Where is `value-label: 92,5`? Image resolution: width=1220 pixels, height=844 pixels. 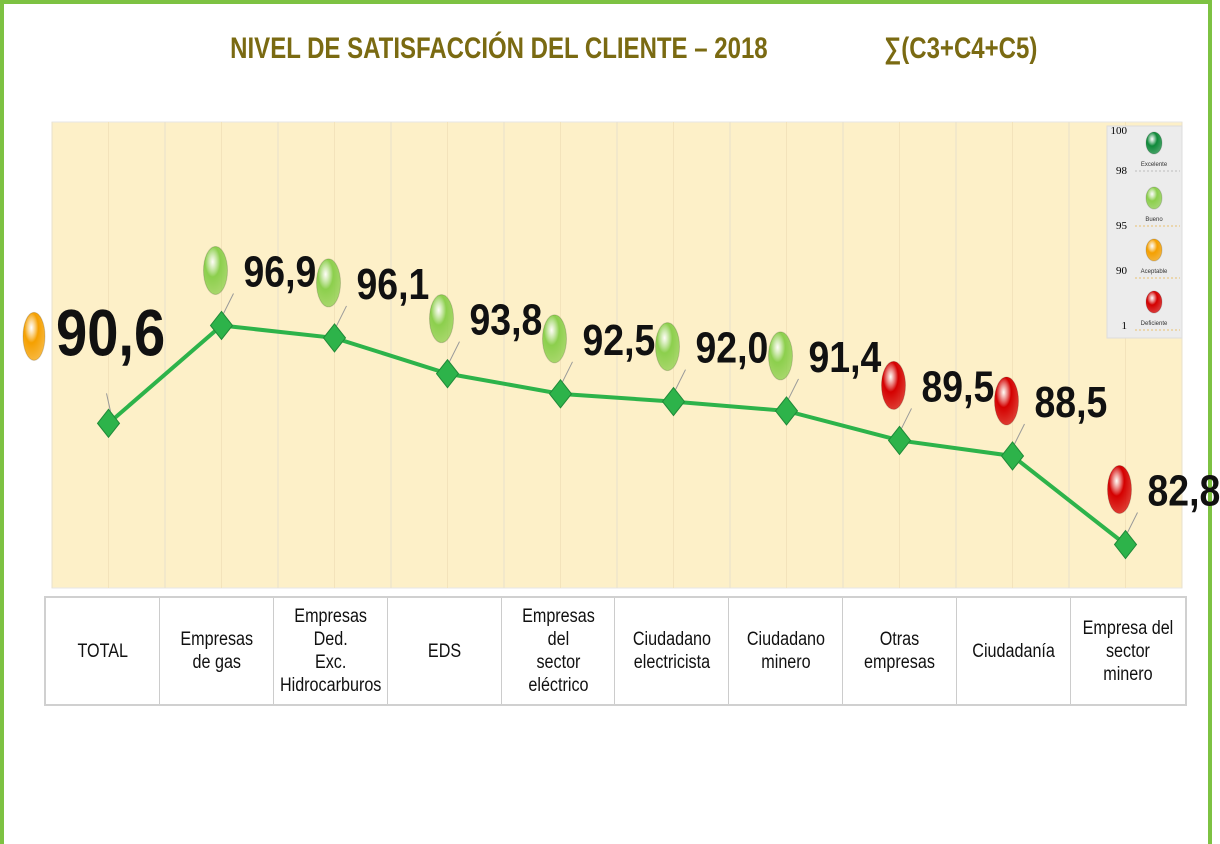
value-label: 92,5 is located at coordinates (619, 340).